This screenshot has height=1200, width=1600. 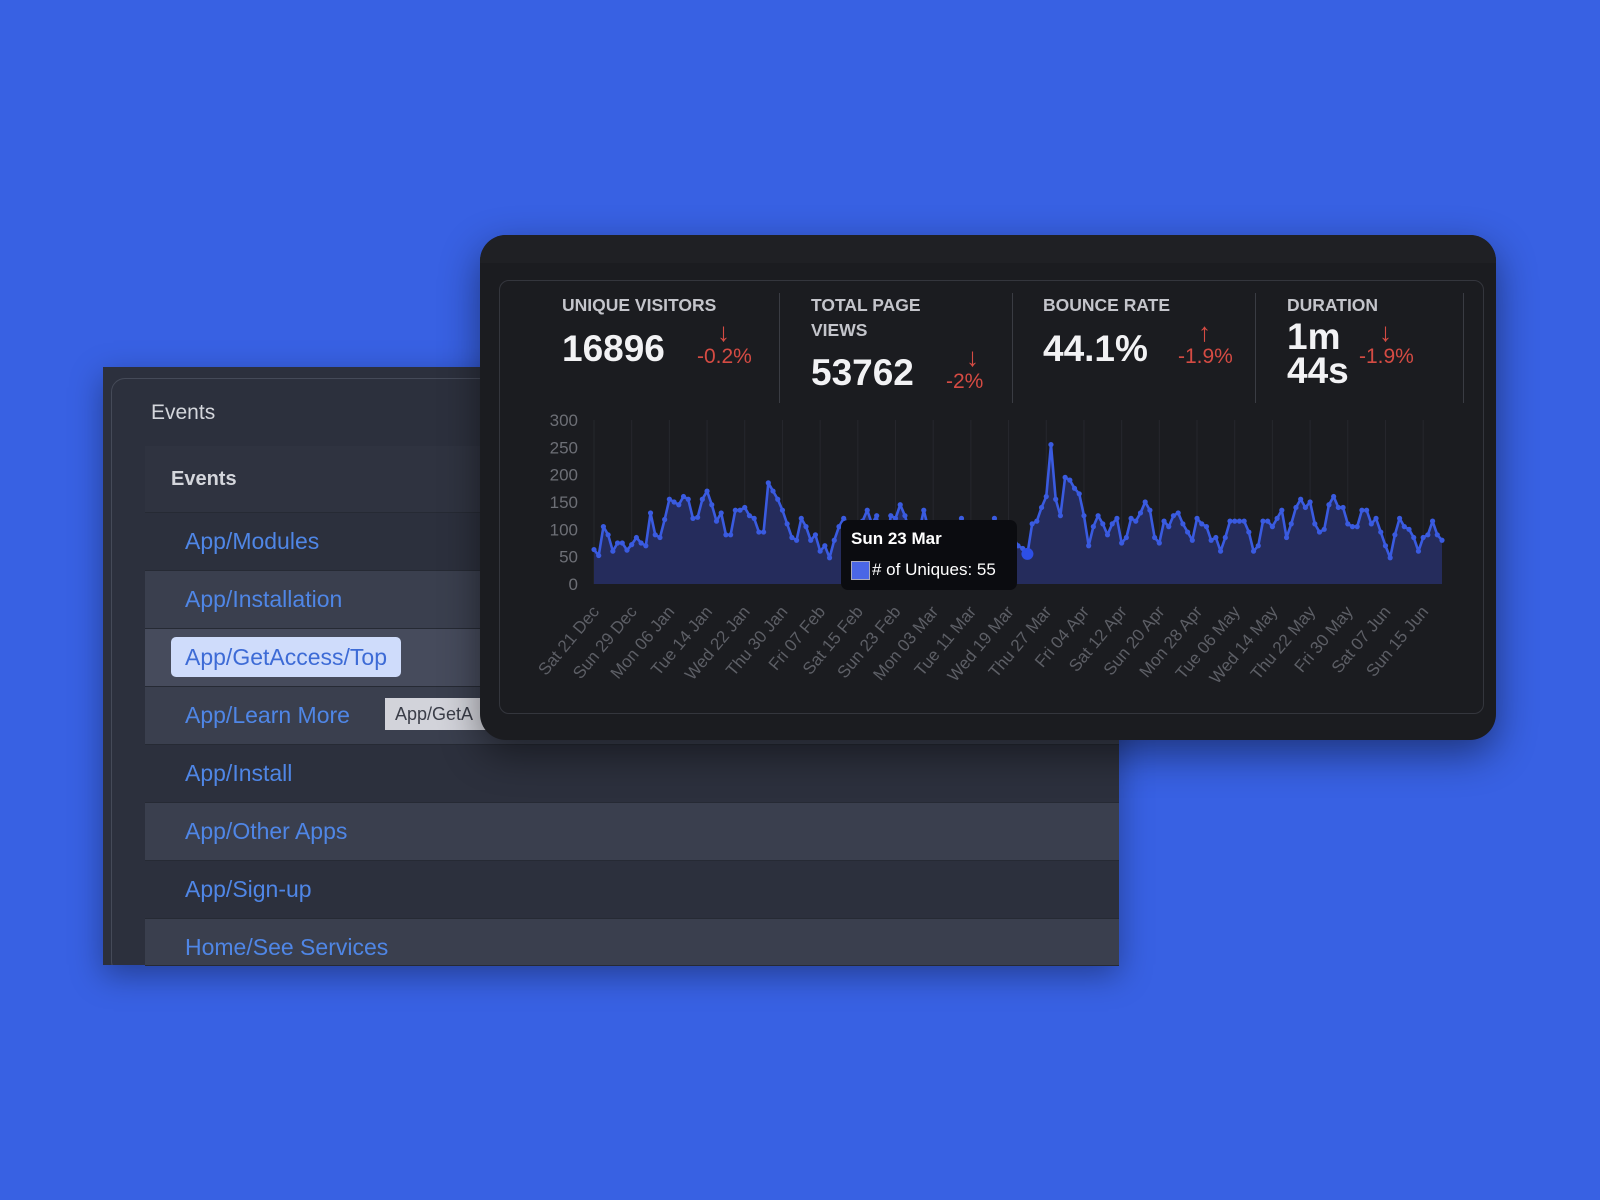 I want to click on arrow-down-icon: ↓, so click(x=1385, y=332).